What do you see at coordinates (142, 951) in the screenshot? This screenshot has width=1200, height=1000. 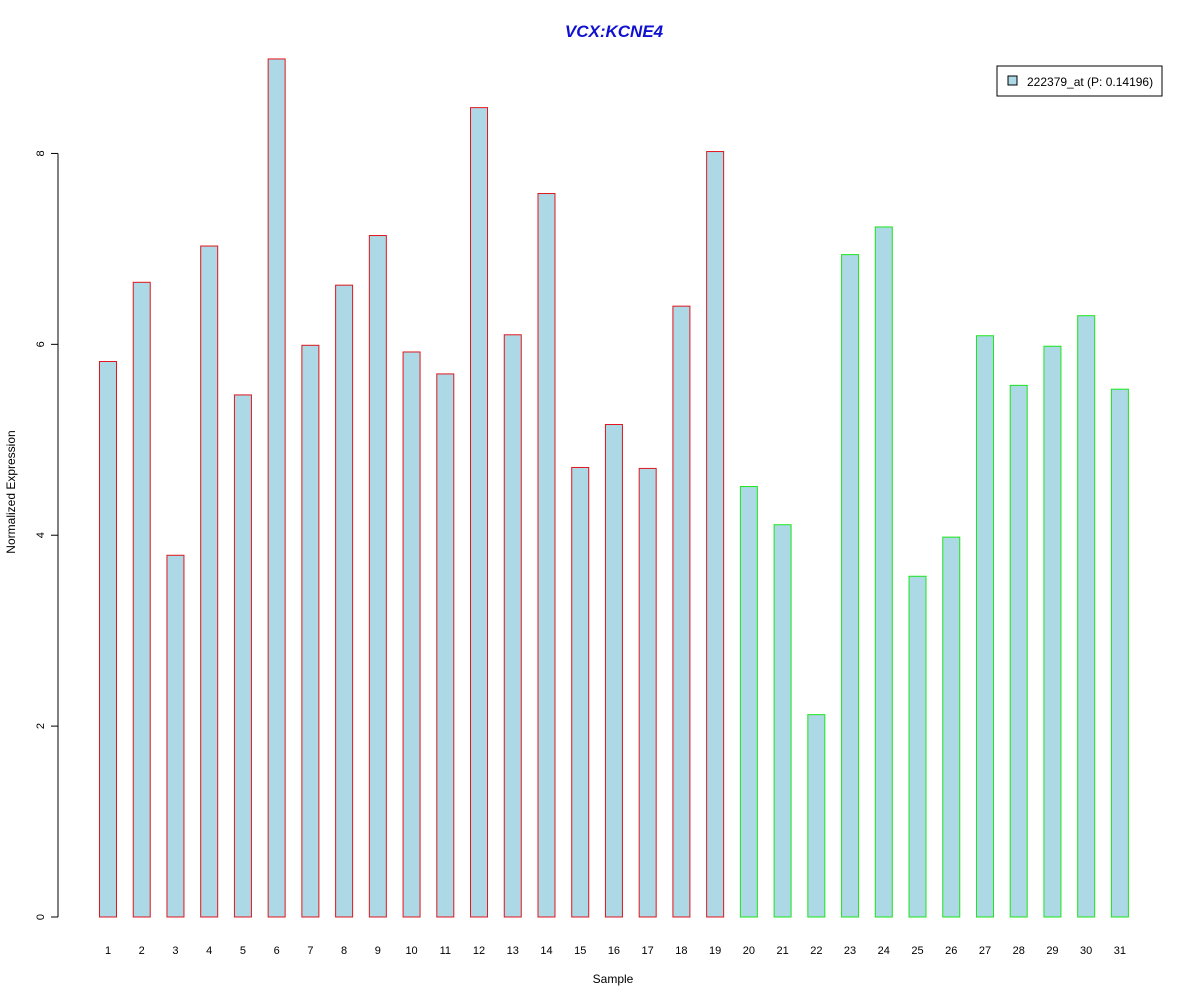 I see `x-tick-label: 2` at bounding box center [142, 951].